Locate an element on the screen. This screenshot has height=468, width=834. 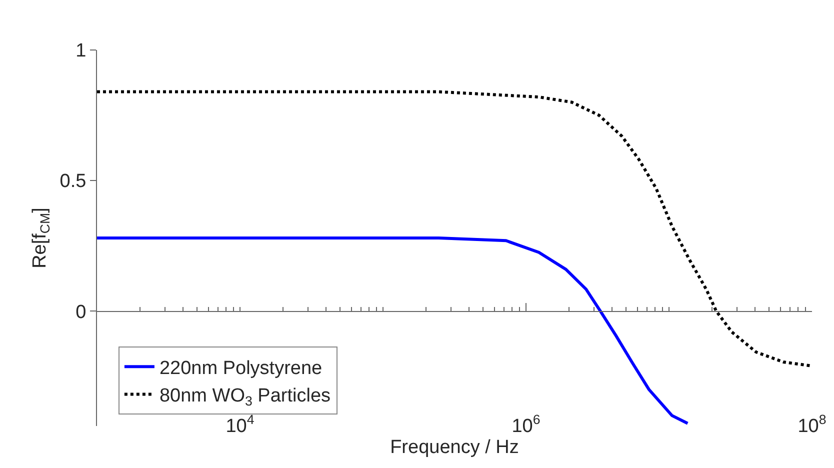
x-tick-label: 10$^{8}$ is located at coordinates (812, 424).